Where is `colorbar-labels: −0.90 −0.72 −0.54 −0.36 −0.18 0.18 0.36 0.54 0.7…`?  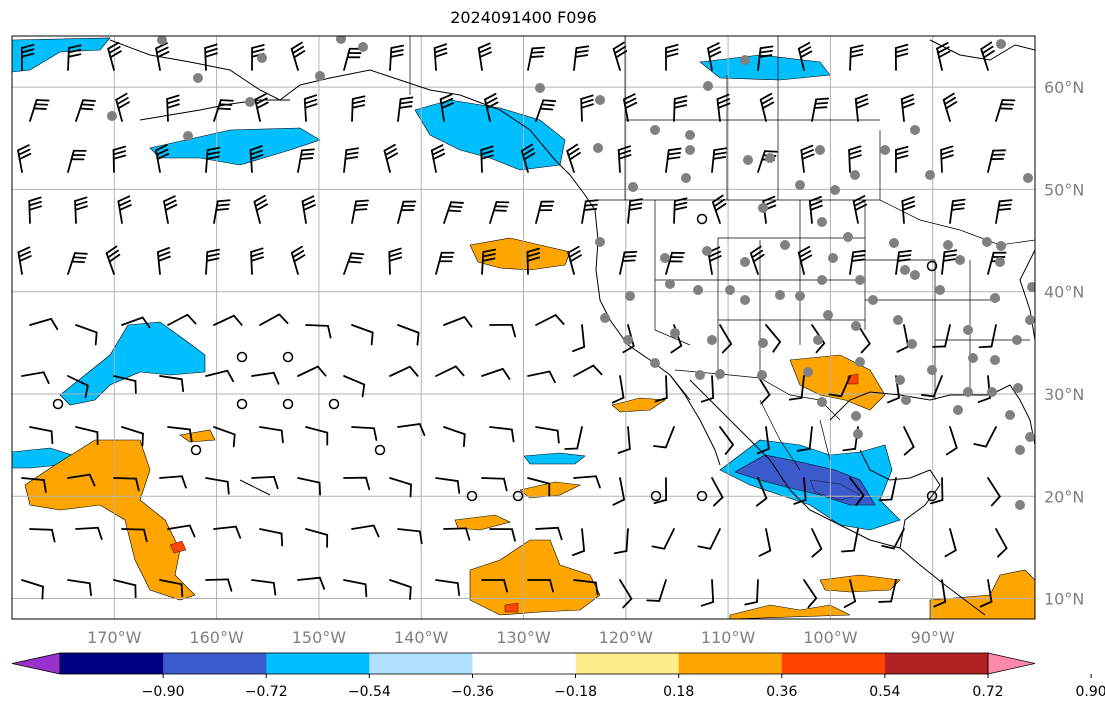
colorbar-labels: −0.90 −0.72 −0.54 −0.36 −0.18 0.18 0.36 0.54 0.7… is located at coordinates (623, 692).